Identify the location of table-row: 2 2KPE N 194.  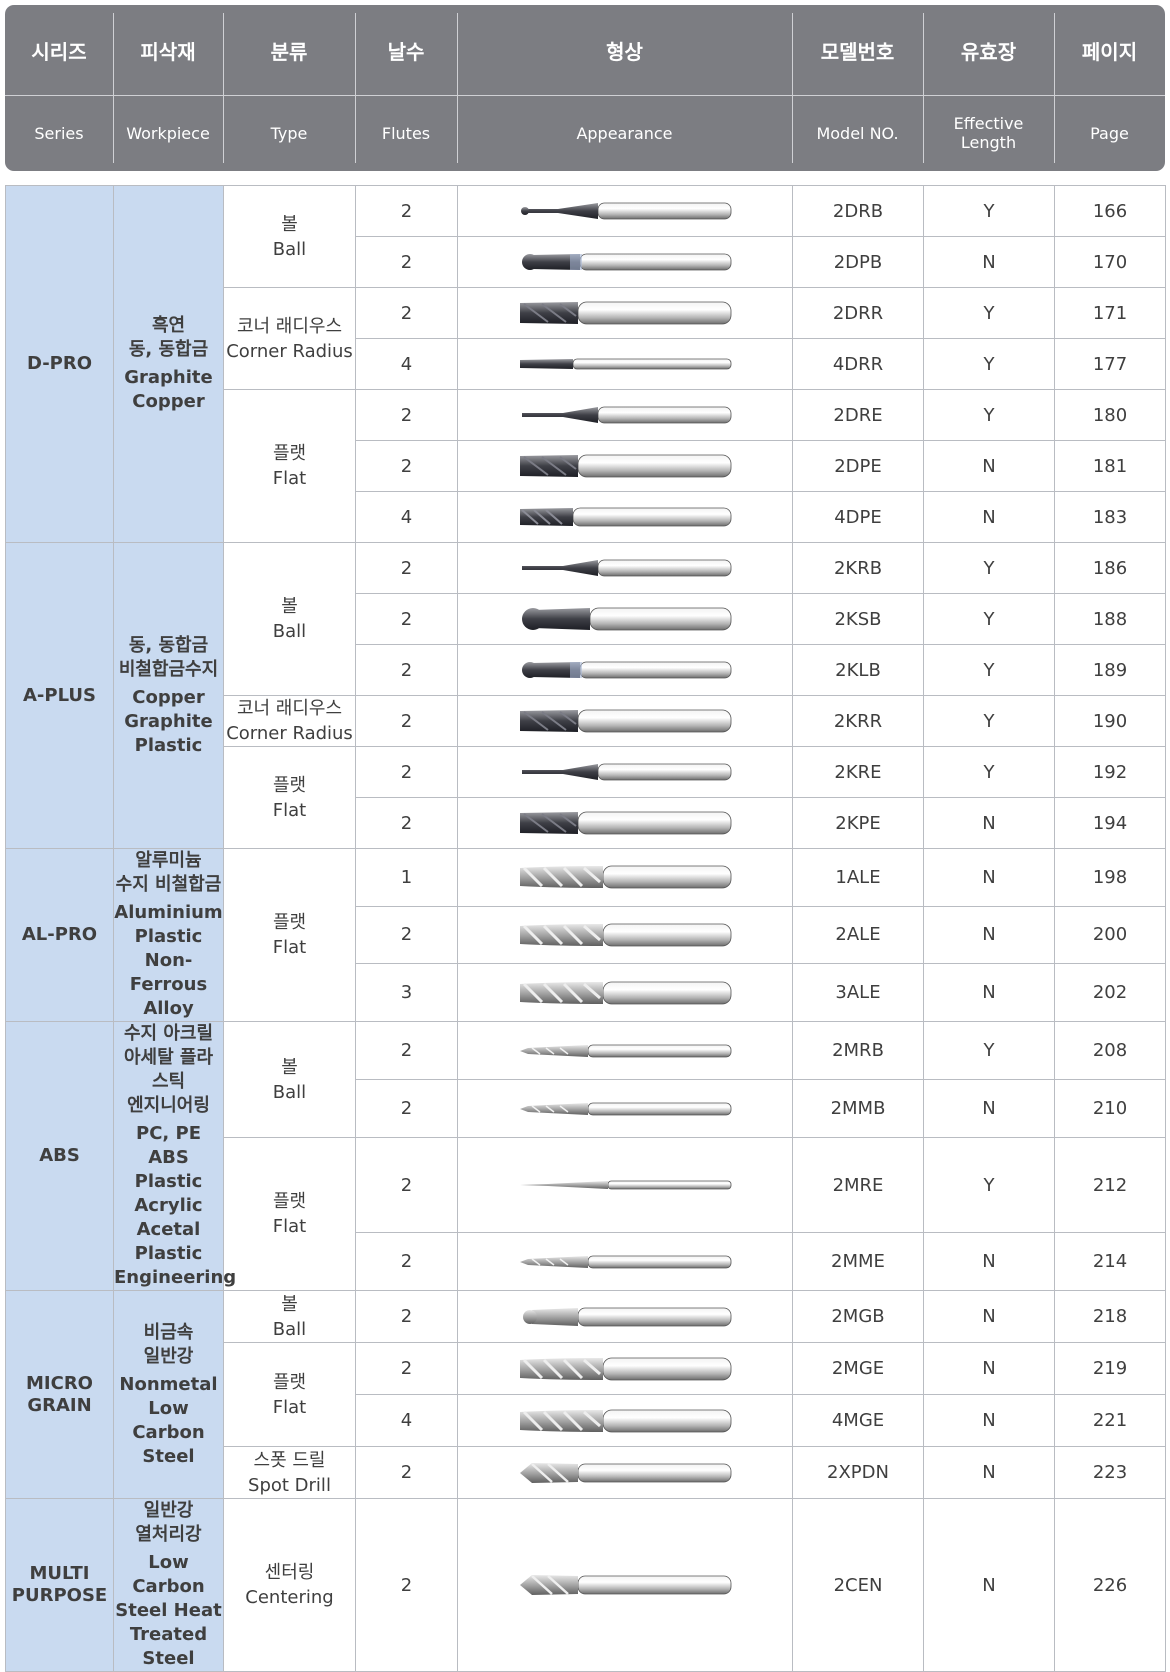
(586, 823).